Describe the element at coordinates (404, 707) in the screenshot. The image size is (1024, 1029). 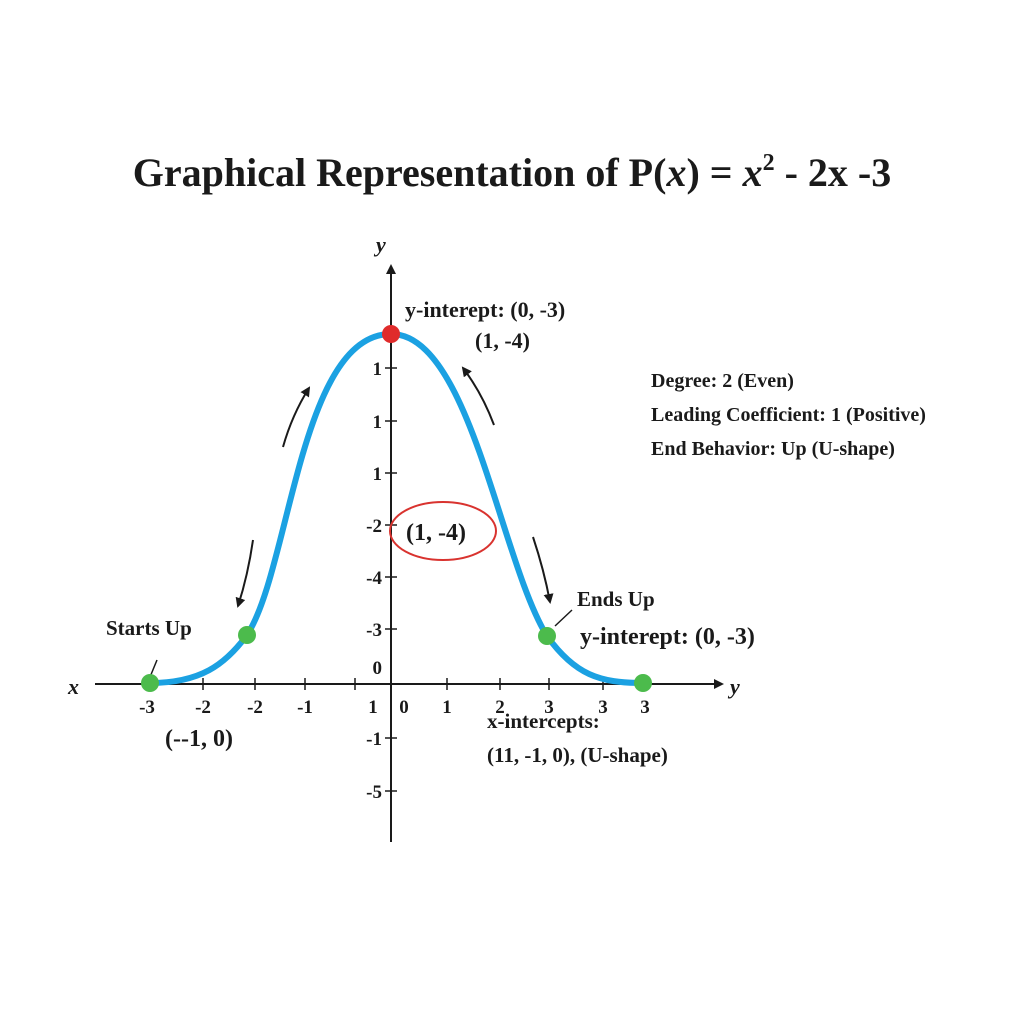
I see `x-tick-label: 0` at that location.